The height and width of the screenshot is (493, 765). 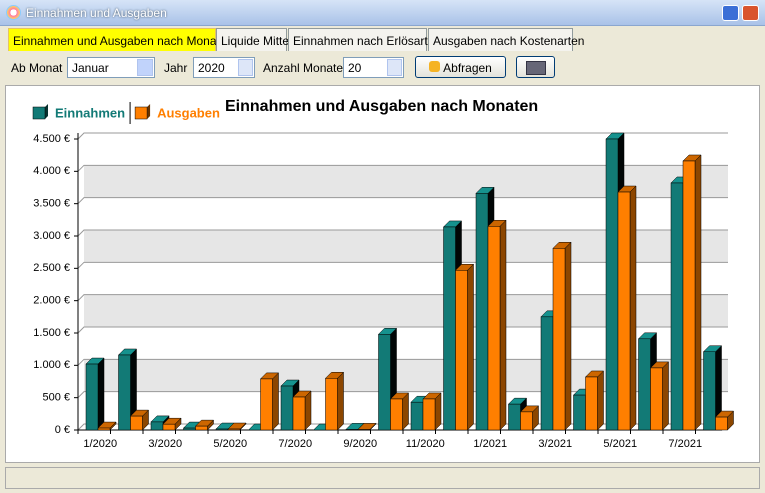 What do you see at coordinates (506, 39) in the screenshot?
I see `tab: Ausgaben nach Kostenarten` at bounding box center [506, 39].